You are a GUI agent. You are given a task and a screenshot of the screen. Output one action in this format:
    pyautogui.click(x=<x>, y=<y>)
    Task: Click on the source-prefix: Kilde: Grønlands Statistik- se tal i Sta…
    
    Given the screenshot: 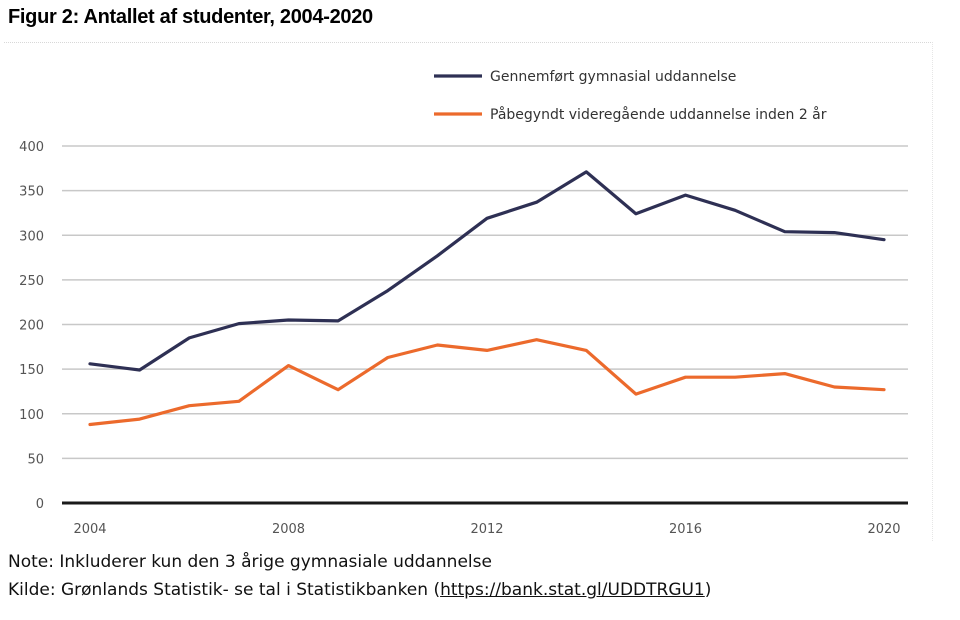 What is the action you would take?
    pyautogui.click(x=224, y=590)
    